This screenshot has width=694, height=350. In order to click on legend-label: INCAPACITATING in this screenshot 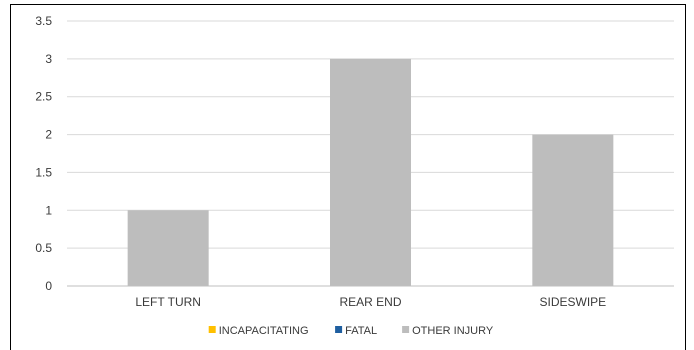, I will do `click(264, 331)`.